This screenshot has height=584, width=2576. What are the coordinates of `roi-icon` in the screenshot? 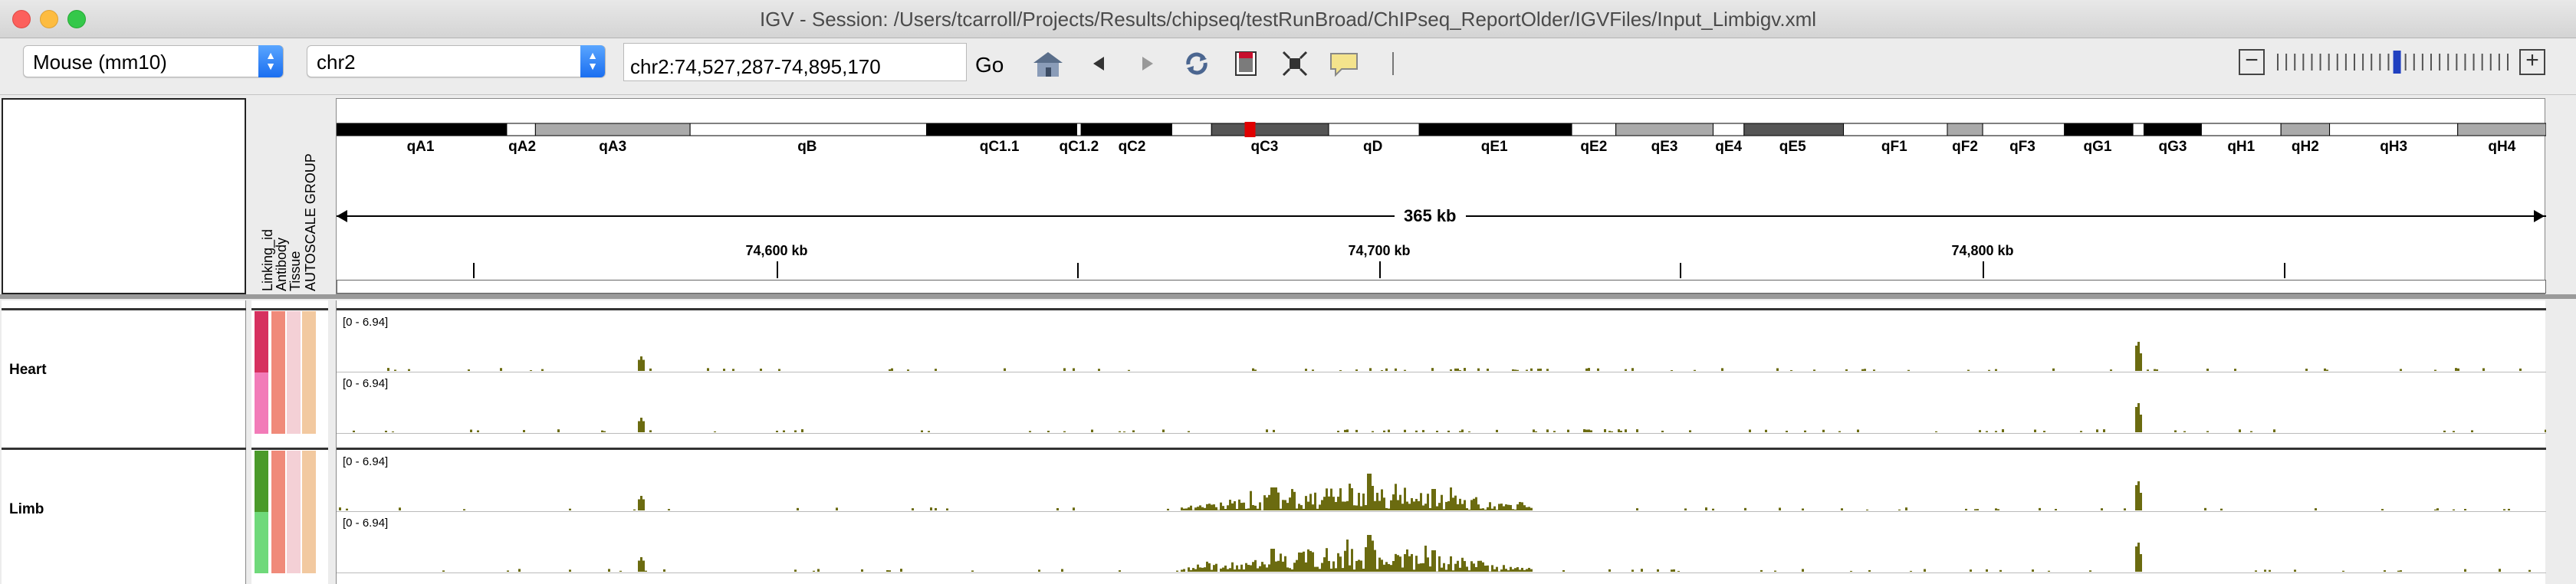 It's located at (1245, 64).